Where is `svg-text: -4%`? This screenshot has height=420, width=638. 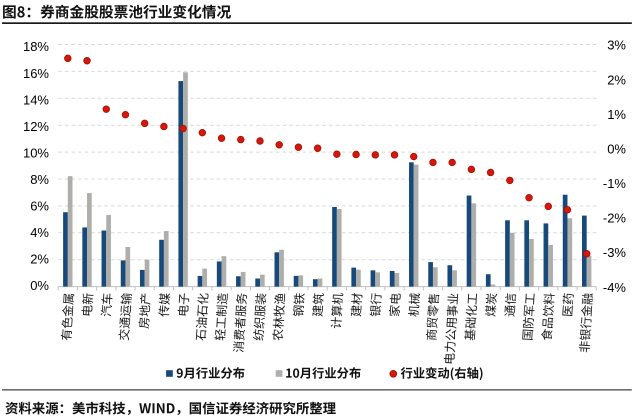 svg-text: -4% is located at coordinates (615, 287).